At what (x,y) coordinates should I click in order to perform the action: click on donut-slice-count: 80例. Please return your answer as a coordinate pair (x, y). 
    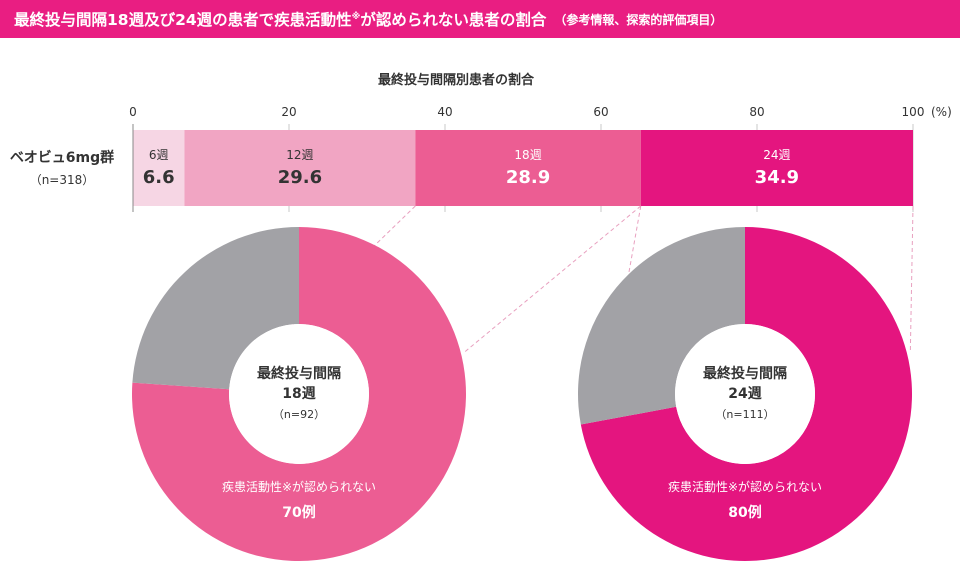
    Looking at the image, I should click on (744, 512).